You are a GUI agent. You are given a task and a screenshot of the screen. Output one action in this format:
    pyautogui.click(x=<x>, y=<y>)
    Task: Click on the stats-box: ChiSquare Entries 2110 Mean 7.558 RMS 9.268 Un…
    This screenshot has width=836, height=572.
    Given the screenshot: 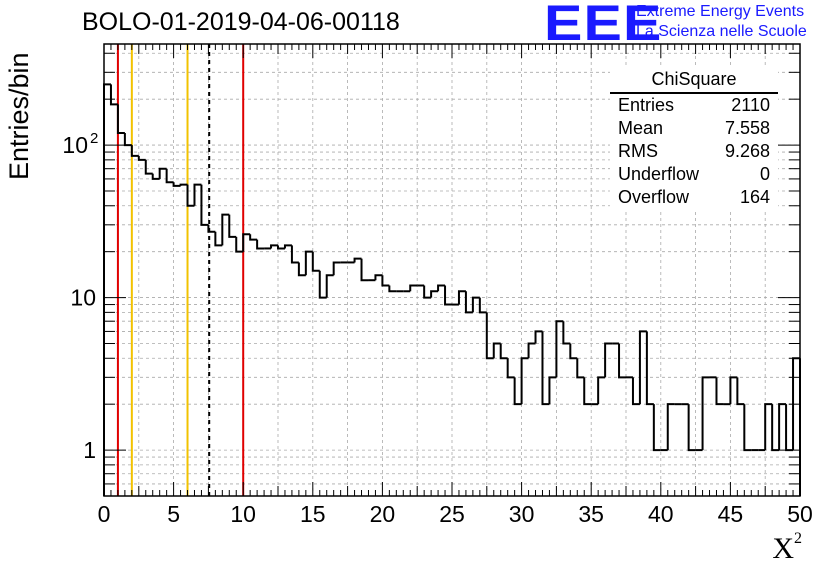 What is the action you would take?
    pyautogui.click(x=694, y=138)
    